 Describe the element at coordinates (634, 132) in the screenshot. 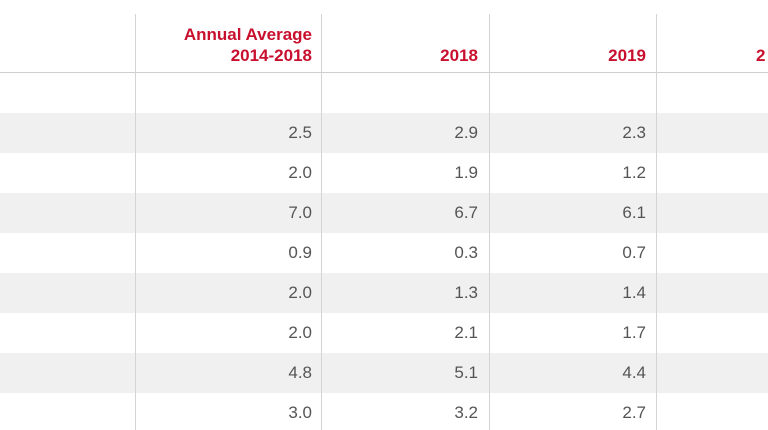

I see `table-cell: 2.3` at that location.